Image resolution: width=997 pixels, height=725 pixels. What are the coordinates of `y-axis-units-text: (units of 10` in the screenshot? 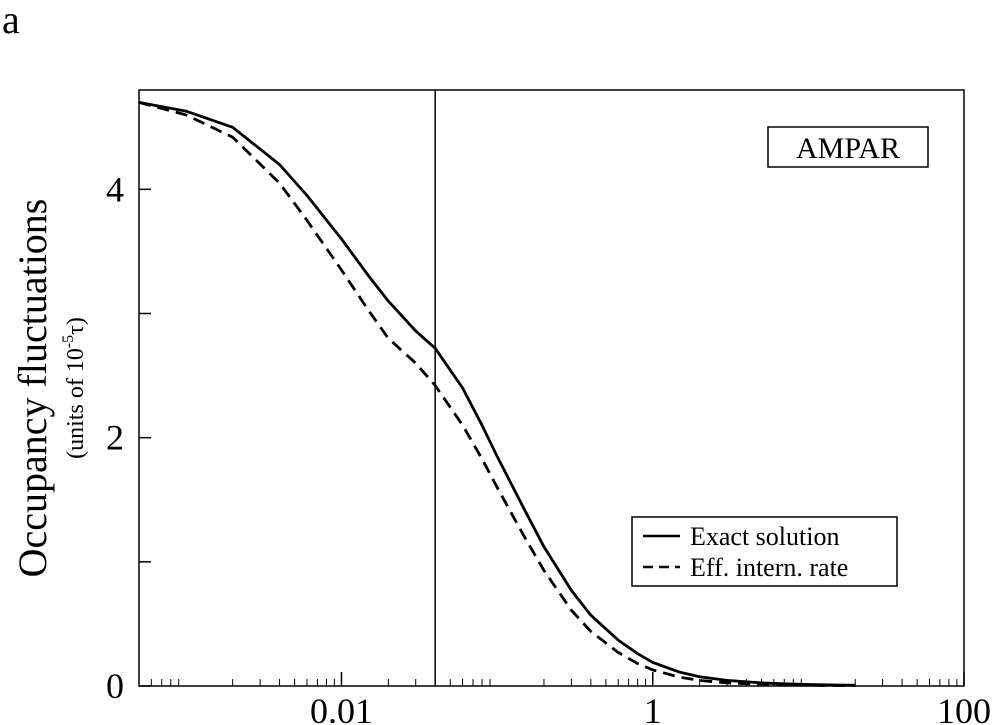 It's located at (76, 403).